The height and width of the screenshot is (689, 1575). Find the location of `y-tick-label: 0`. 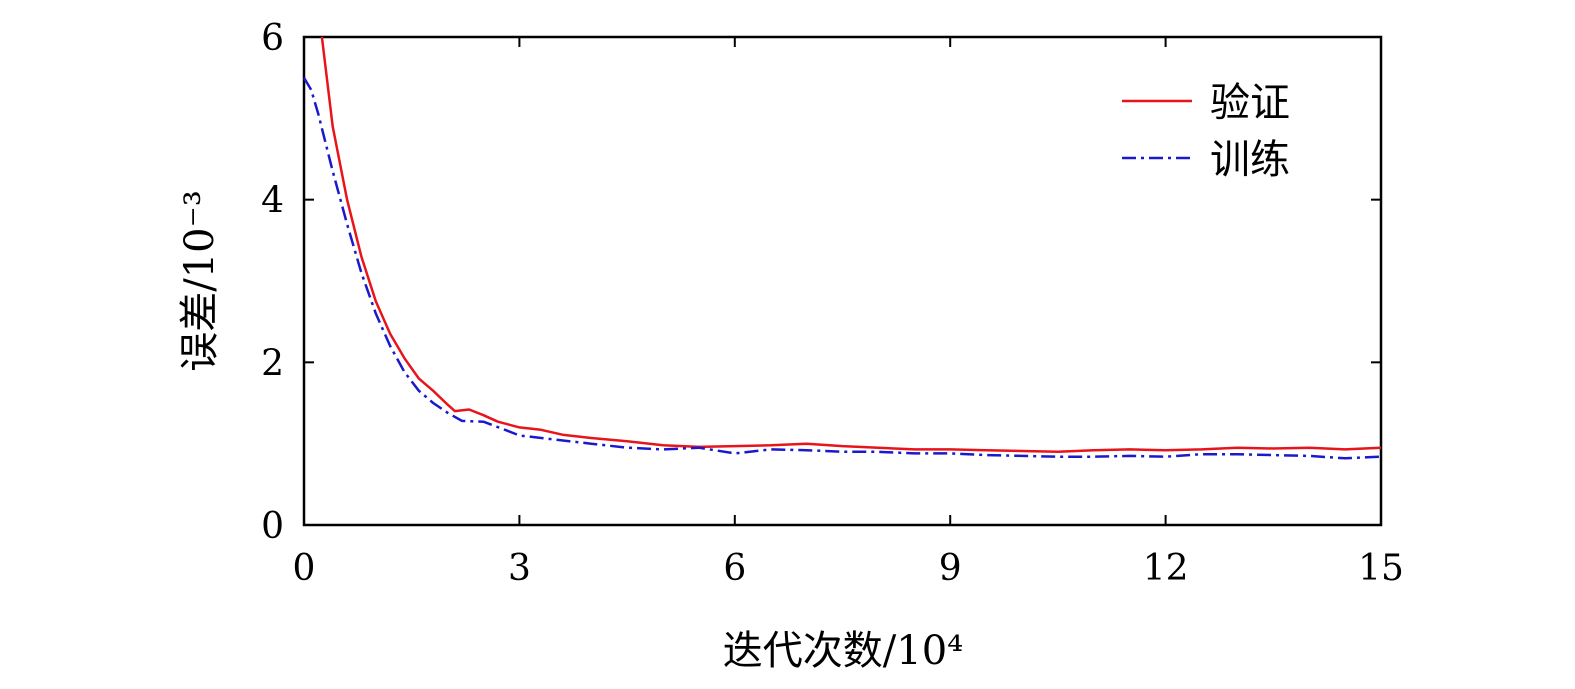

y-tick-label: 0 is located at coordinates (272, 526).